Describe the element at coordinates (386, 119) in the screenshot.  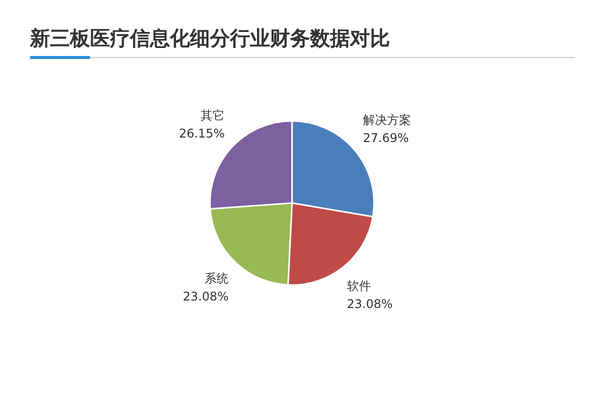
I see `slice-label: 解决方案` at that location.